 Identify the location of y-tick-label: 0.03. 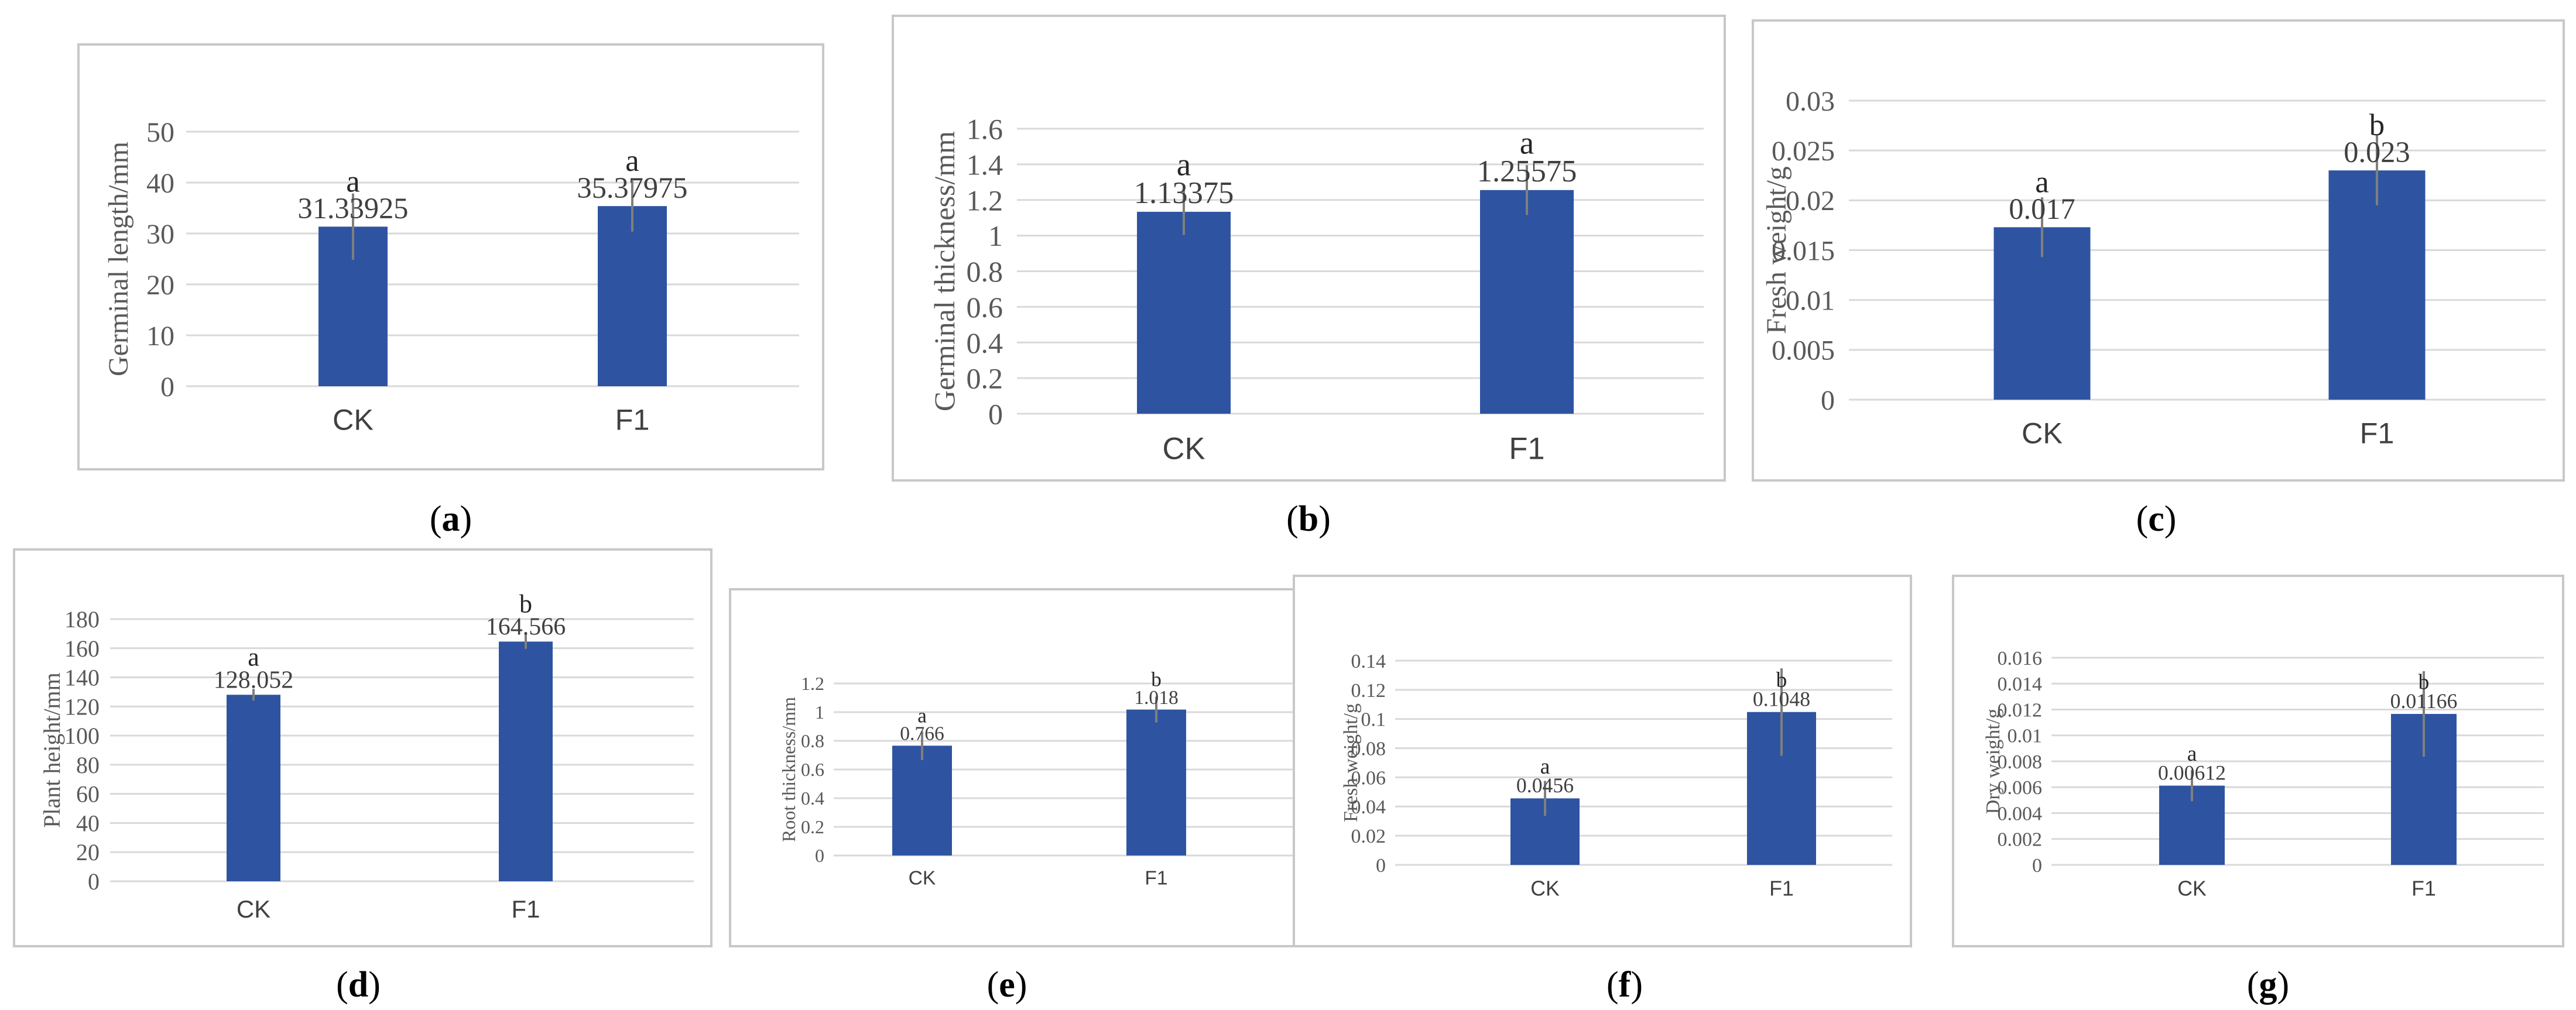
(1810, 101).